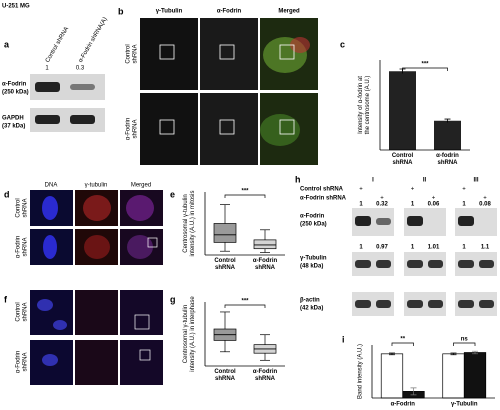 The width and height of the screenshot is (500, 410). Describe the element at coordinates (7, 194) in the screenshot. I see `panel-label: d` at that location.